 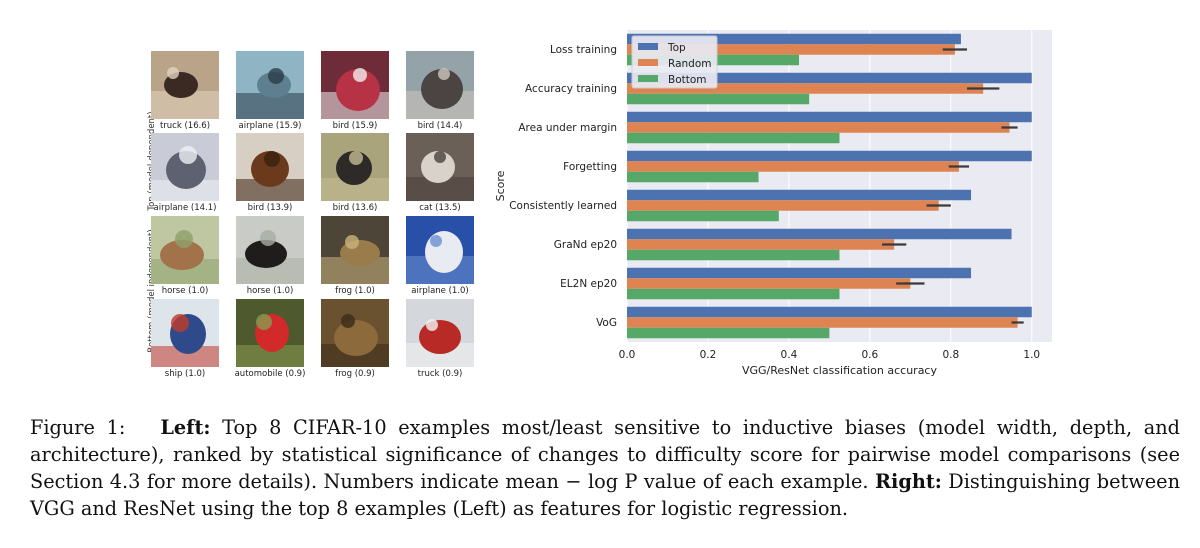 I want to click on x-tick-label: 0.0, so click(x=627, y=355).